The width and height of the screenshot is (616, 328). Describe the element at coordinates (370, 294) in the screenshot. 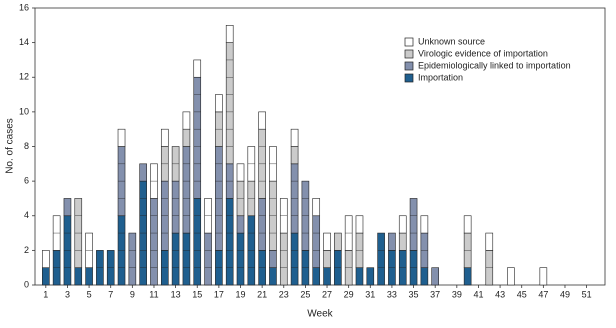

I see `x-tick-label: 31` at that location.